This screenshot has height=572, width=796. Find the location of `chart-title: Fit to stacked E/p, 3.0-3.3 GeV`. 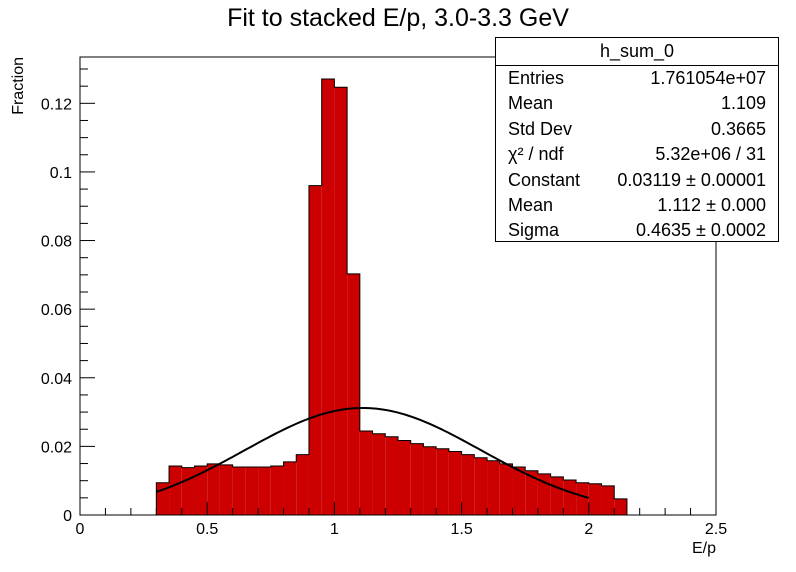

chart-title: Fit to stacked E/p, 3.0-3.3 GeV is located at coordinates (398, 18).